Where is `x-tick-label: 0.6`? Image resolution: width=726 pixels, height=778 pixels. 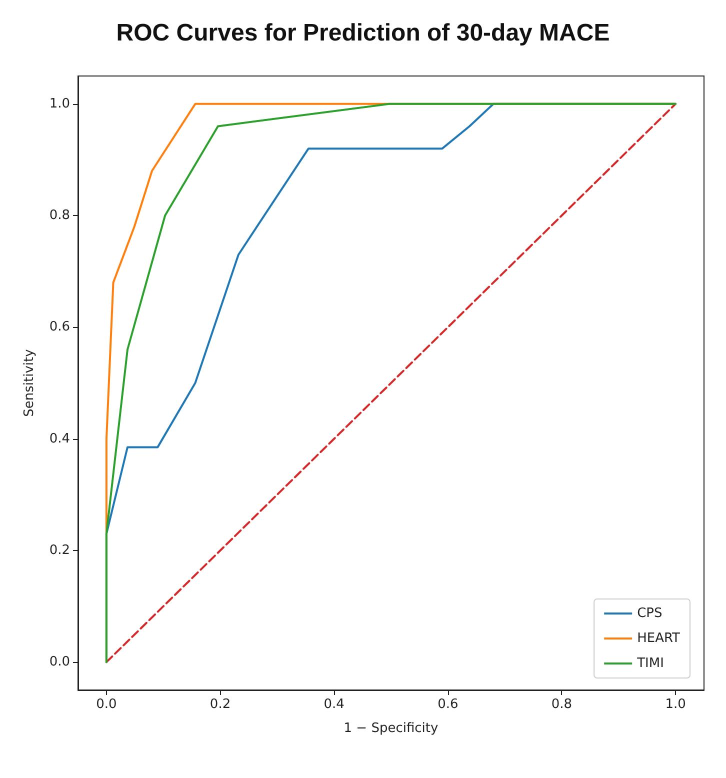 x-tick-label: 0.6 is located at coordinates (448, 704).